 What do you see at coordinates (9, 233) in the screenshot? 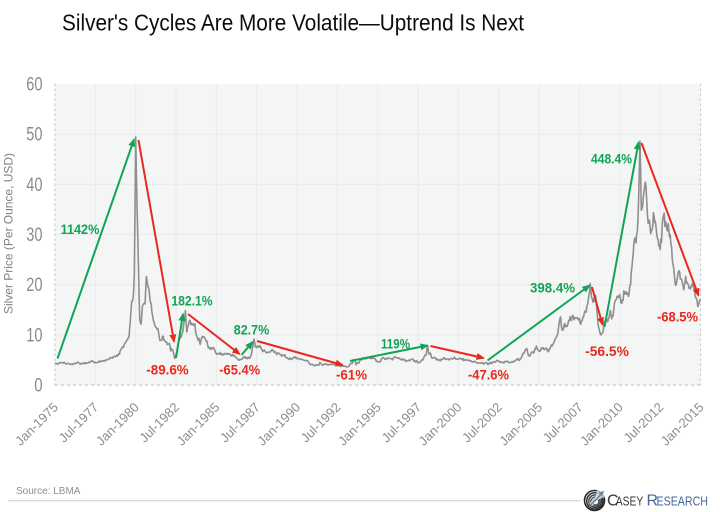
I see `svg-text: Silver Price (Per Ounce, USD)` at bounding box center [9, 233].